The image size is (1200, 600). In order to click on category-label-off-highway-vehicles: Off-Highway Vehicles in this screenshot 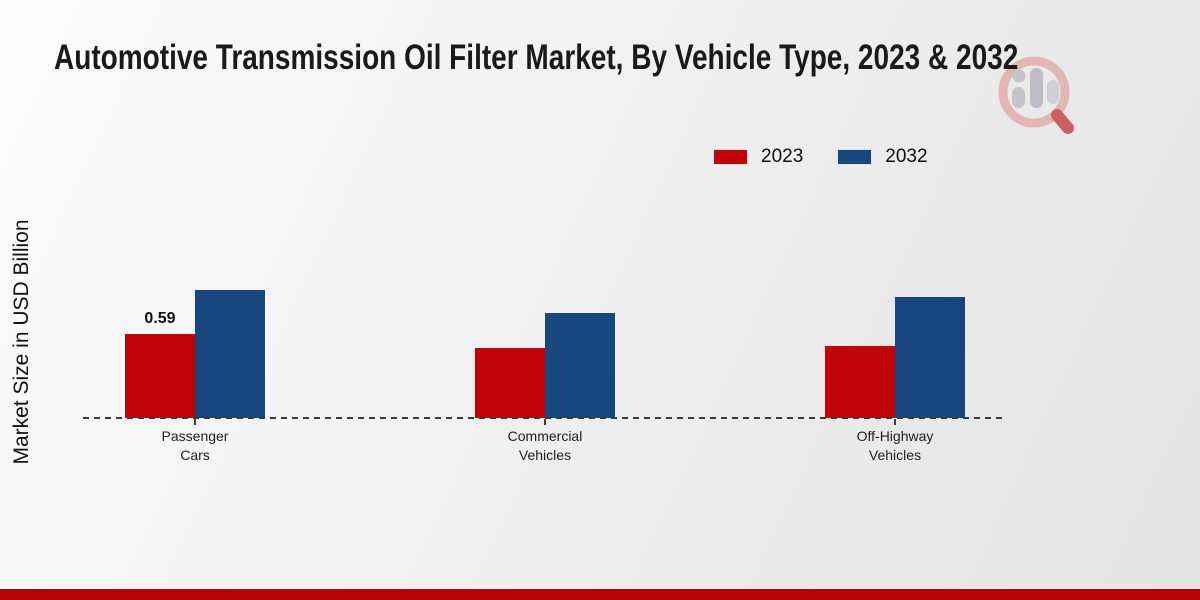, I will do `click(895, 446)`.